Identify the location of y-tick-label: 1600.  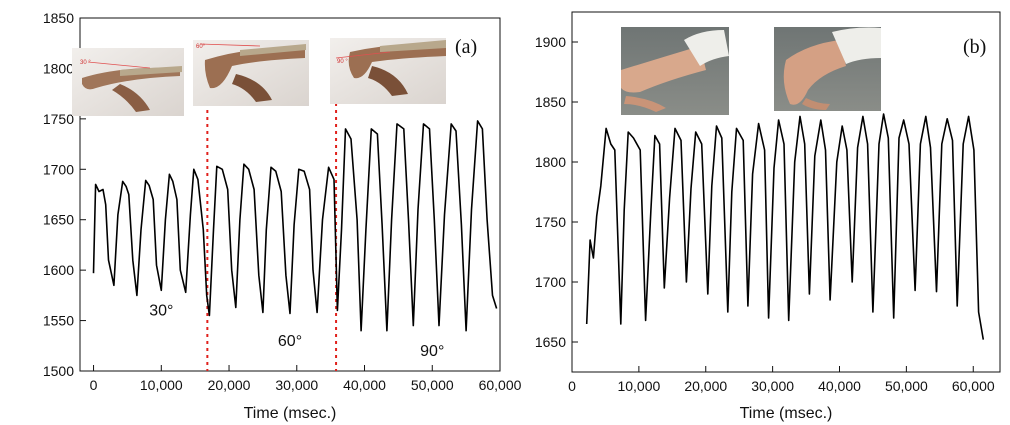
(58, 270).